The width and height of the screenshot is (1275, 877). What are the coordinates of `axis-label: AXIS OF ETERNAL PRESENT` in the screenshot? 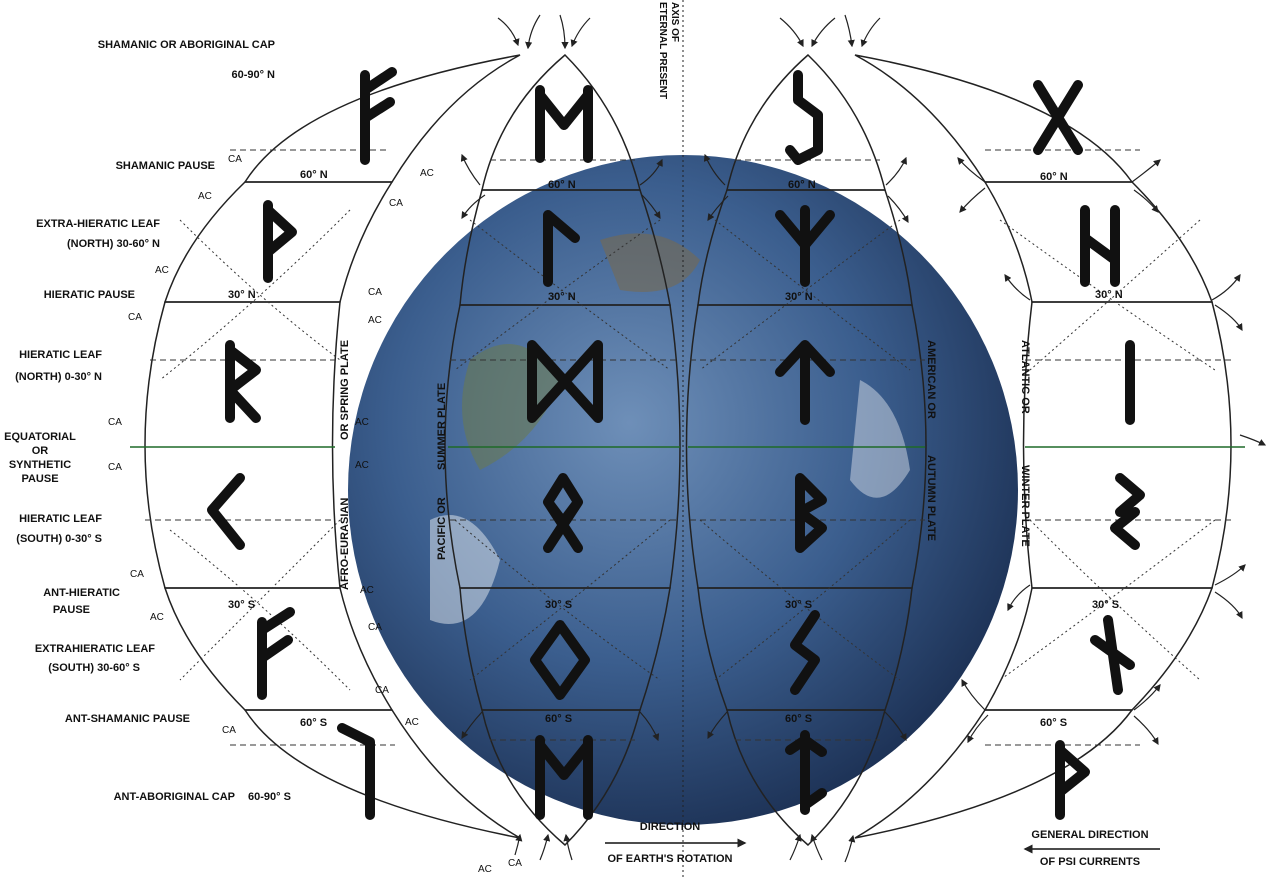 It's located at (668, 50).